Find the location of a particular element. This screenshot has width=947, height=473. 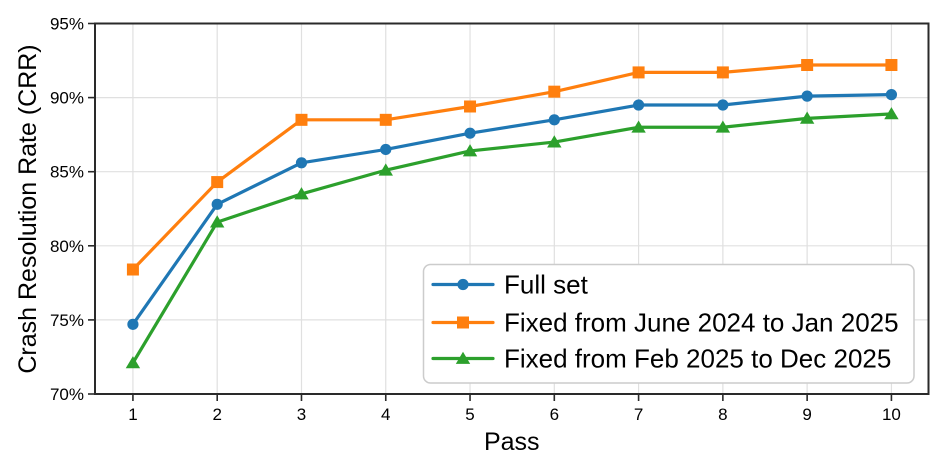

x-tick-label: 5 is located at coordinates (469, 414).